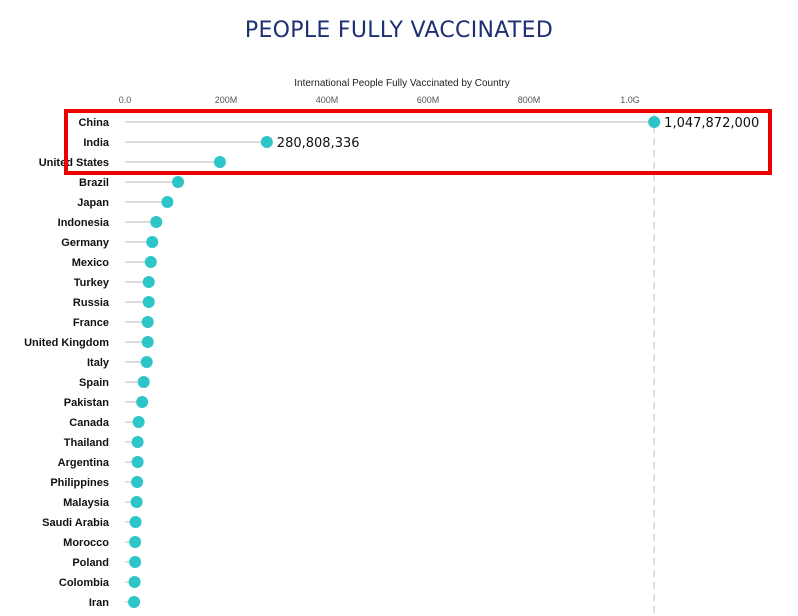  What do you see at coordinates (150, 262) in the screenshot?
I see `dot-mexico` at bounding box center [150, 262].